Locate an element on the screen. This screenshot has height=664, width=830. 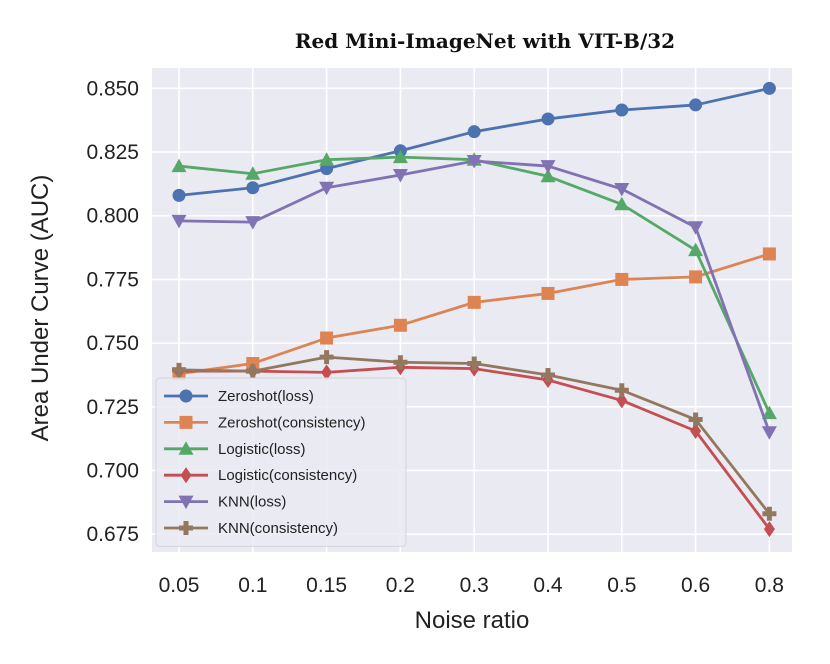
x-axis-label: Noise ratio is located at coordinates (472, 620).